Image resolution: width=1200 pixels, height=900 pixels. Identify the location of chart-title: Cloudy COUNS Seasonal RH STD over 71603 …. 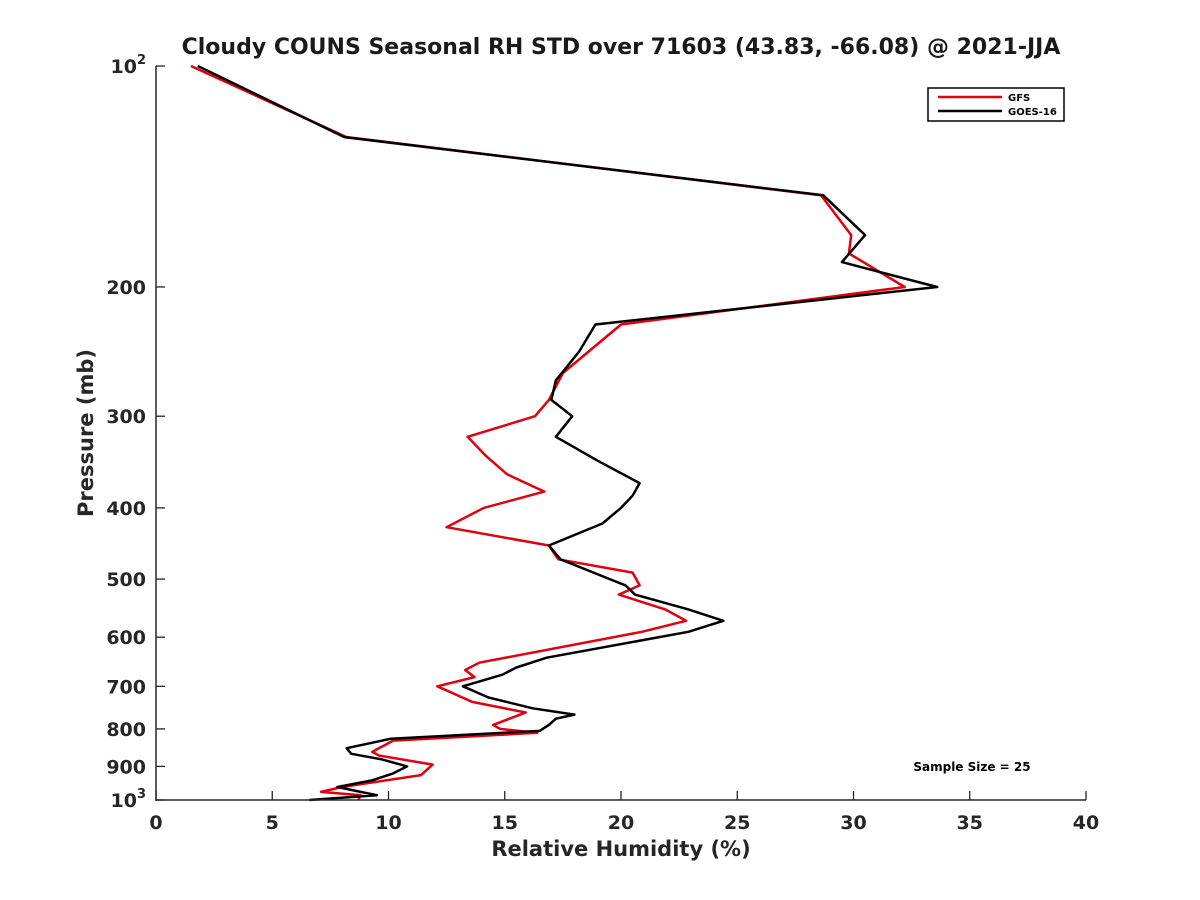
(621, 47).